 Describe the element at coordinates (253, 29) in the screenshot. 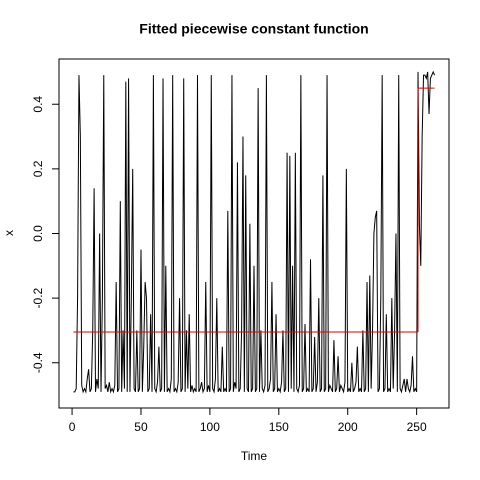

I see `chart-title: Fitted piecewise constant function` at that location.